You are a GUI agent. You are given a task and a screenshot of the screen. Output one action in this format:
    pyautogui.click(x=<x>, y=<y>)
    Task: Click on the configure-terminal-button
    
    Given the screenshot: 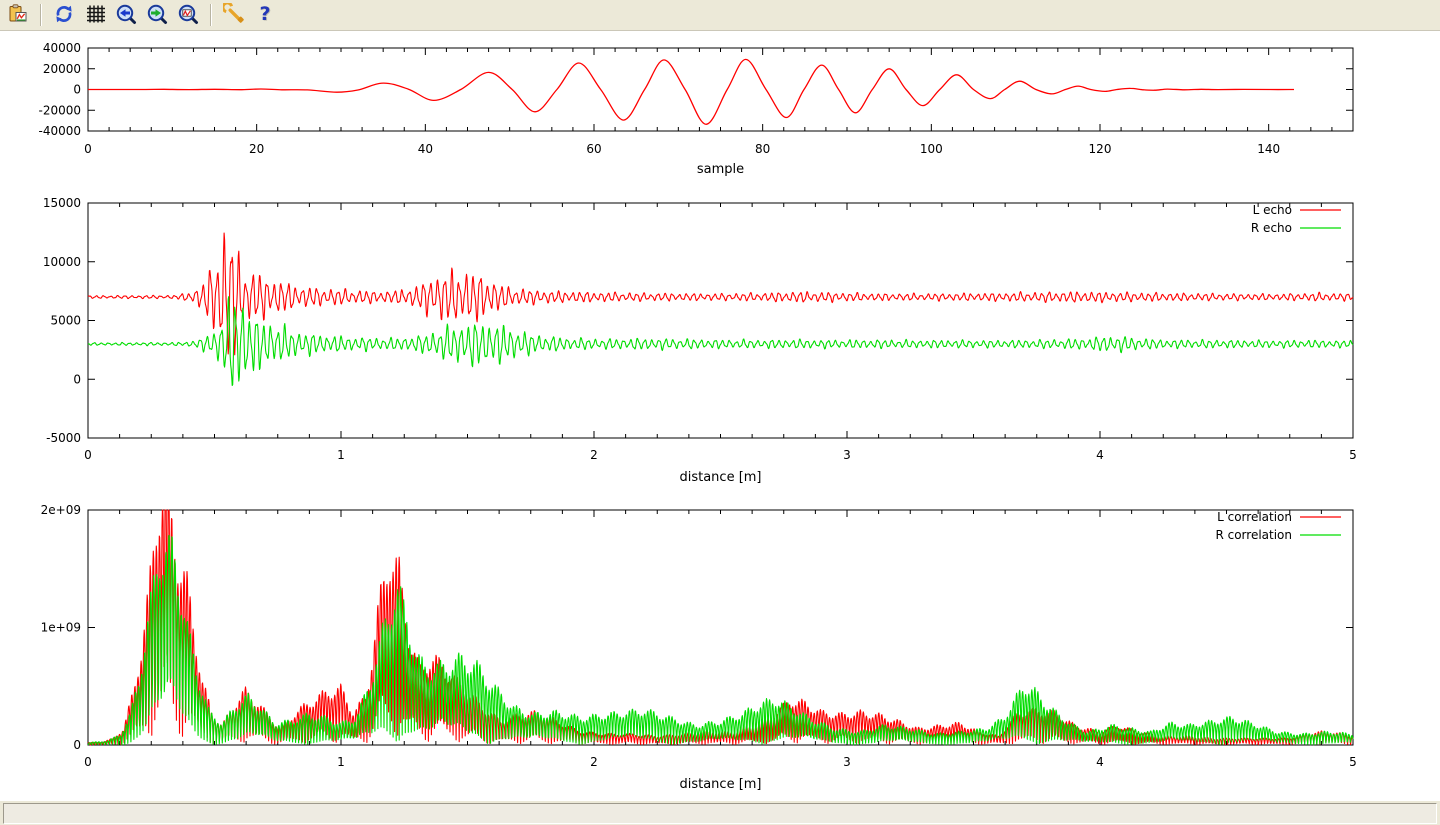 What is the action you would take?
    pyautogui.click(x=234, y=14)
    